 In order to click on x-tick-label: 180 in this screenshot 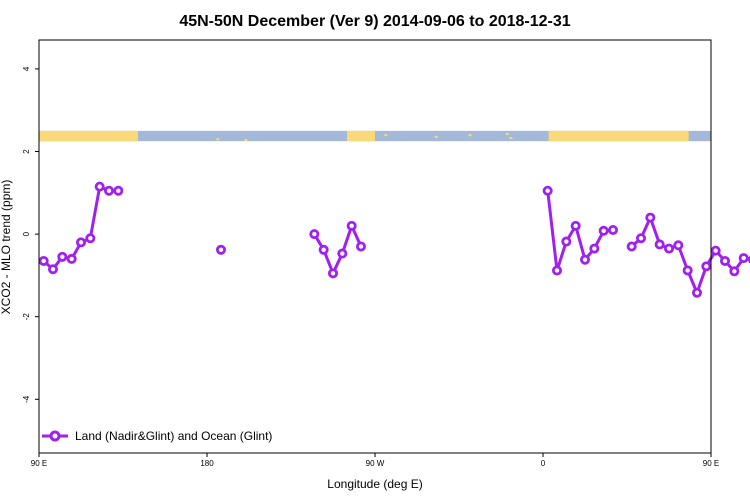, I will do `click(207, 463)`.